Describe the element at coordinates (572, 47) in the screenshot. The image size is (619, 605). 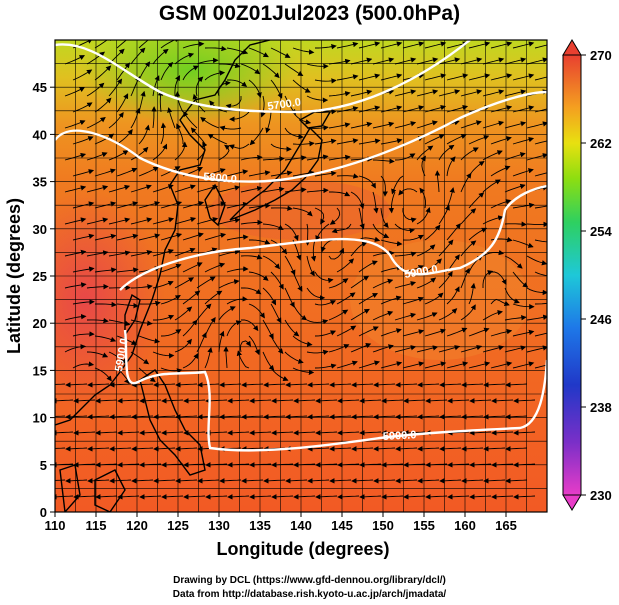
I see `colorbar-max-triangle` at that location.